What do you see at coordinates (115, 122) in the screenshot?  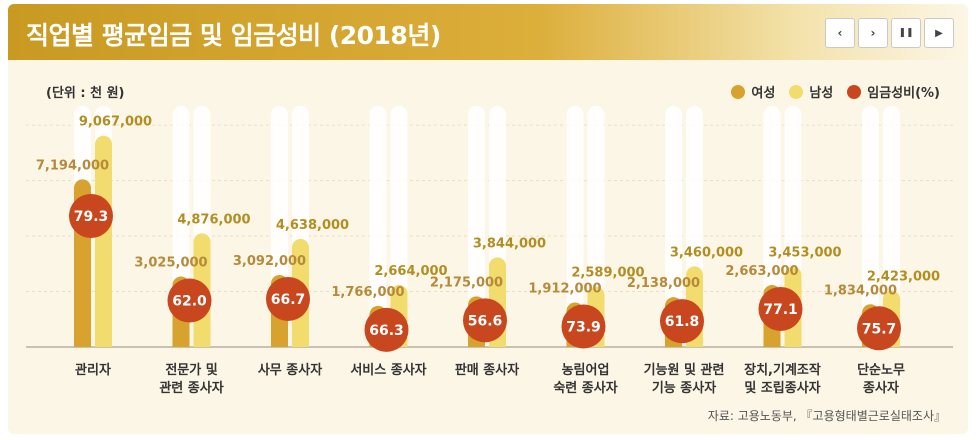 I see `value-label-male: 9,067,000` at bounding box center [115, 122].